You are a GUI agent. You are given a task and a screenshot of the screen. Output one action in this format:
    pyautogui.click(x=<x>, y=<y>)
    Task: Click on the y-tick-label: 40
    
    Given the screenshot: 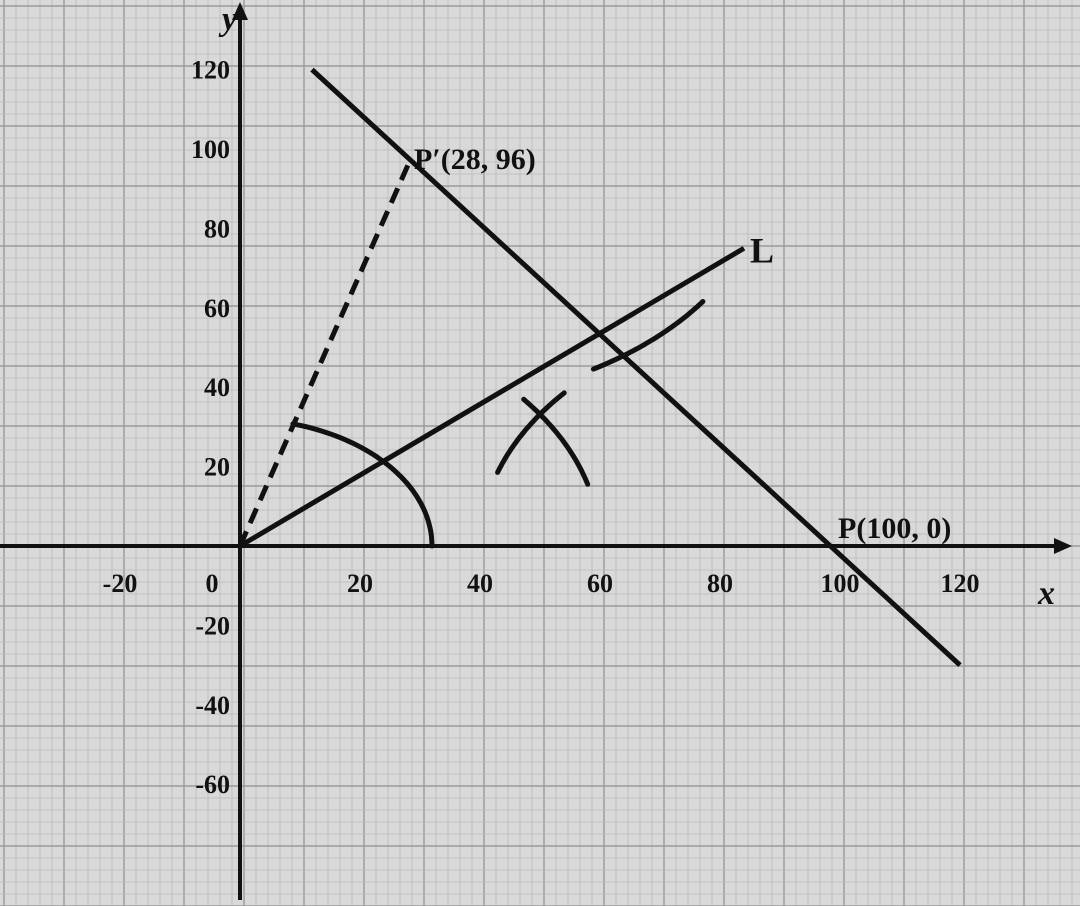 What is the action you would take?
    pyautogui.click(x=217, y=387)
    